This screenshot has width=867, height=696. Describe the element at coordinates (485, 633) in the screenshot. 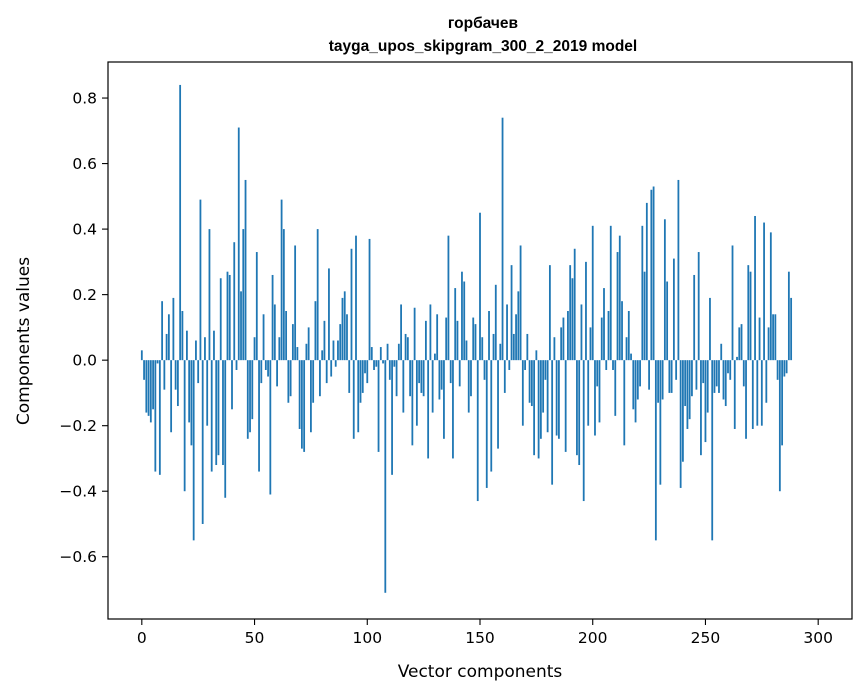

I see `x-axis-ticks: 0 50 100 150 200 250 300` at that location.